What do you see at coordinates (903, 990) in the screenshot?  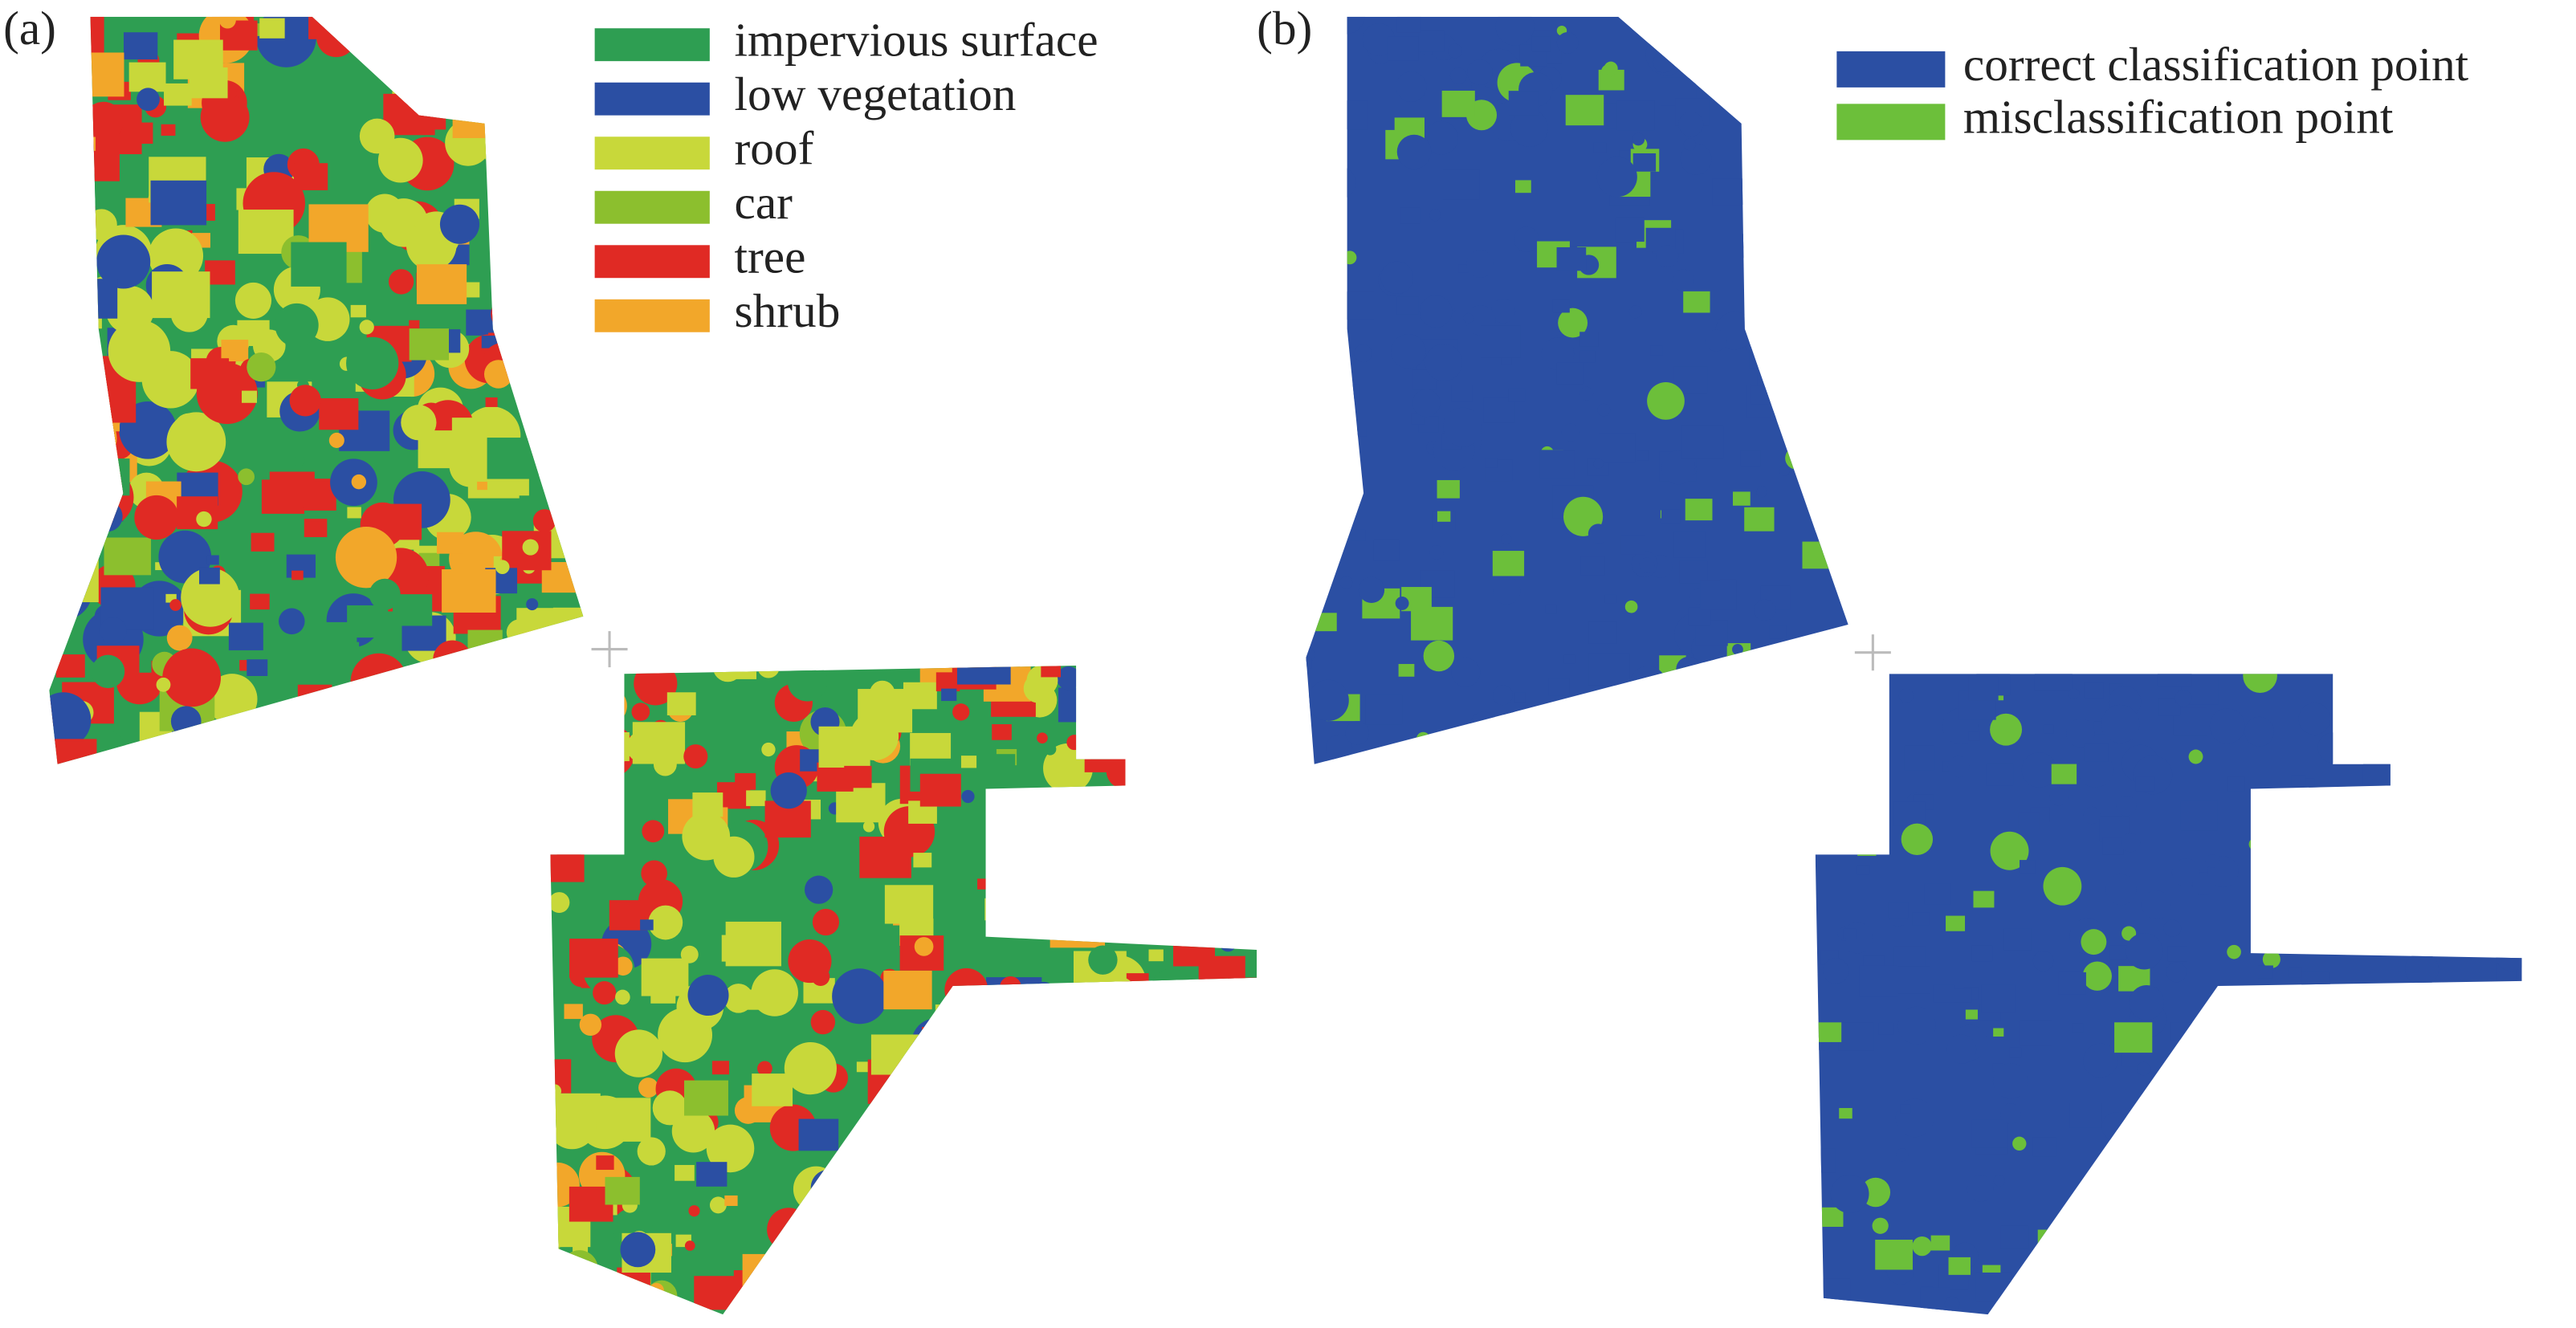 I see `map-region` at bounding box center [903, 990].